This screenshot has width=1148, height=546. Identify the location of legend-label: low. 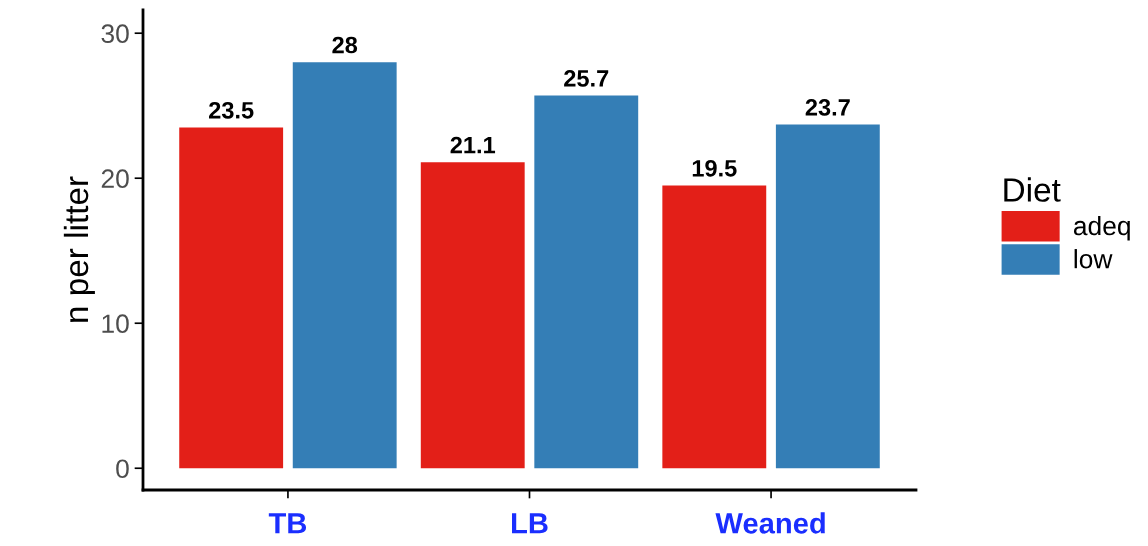
(1093, 259).